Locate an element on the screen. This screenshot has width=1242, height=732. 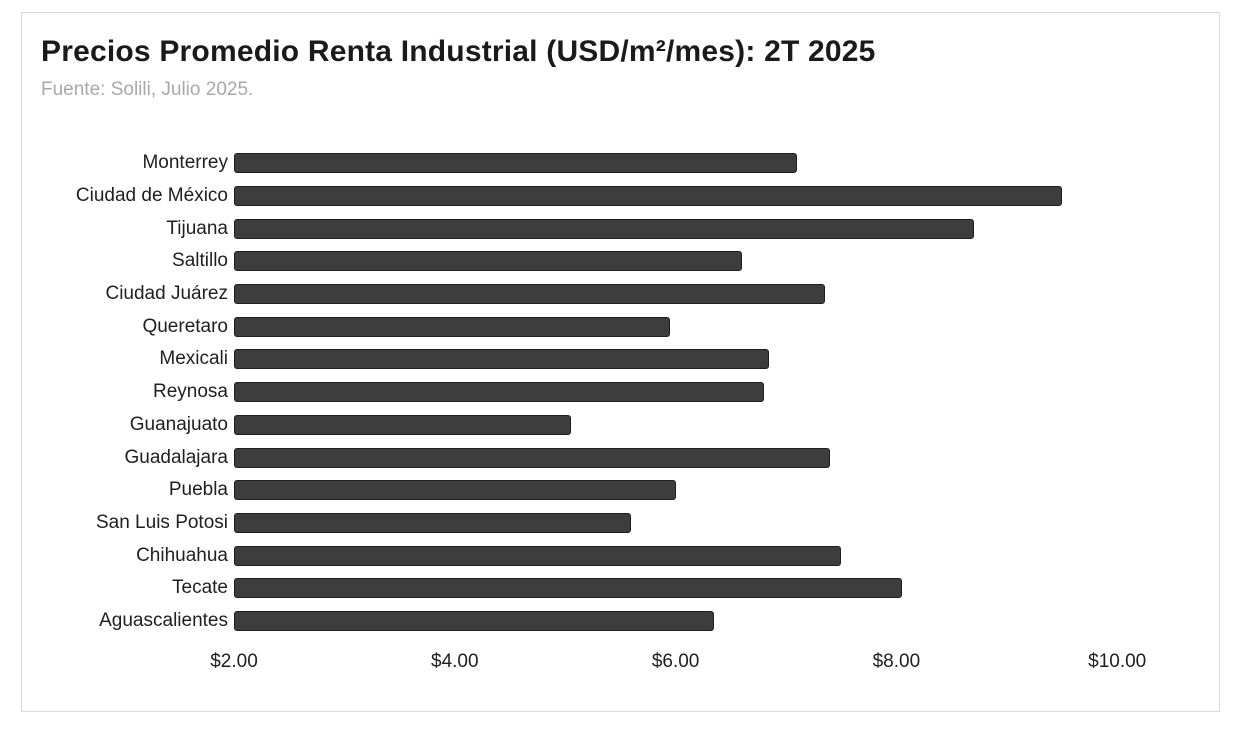
category-label: Monterrey is located at coordinates (185, 163).